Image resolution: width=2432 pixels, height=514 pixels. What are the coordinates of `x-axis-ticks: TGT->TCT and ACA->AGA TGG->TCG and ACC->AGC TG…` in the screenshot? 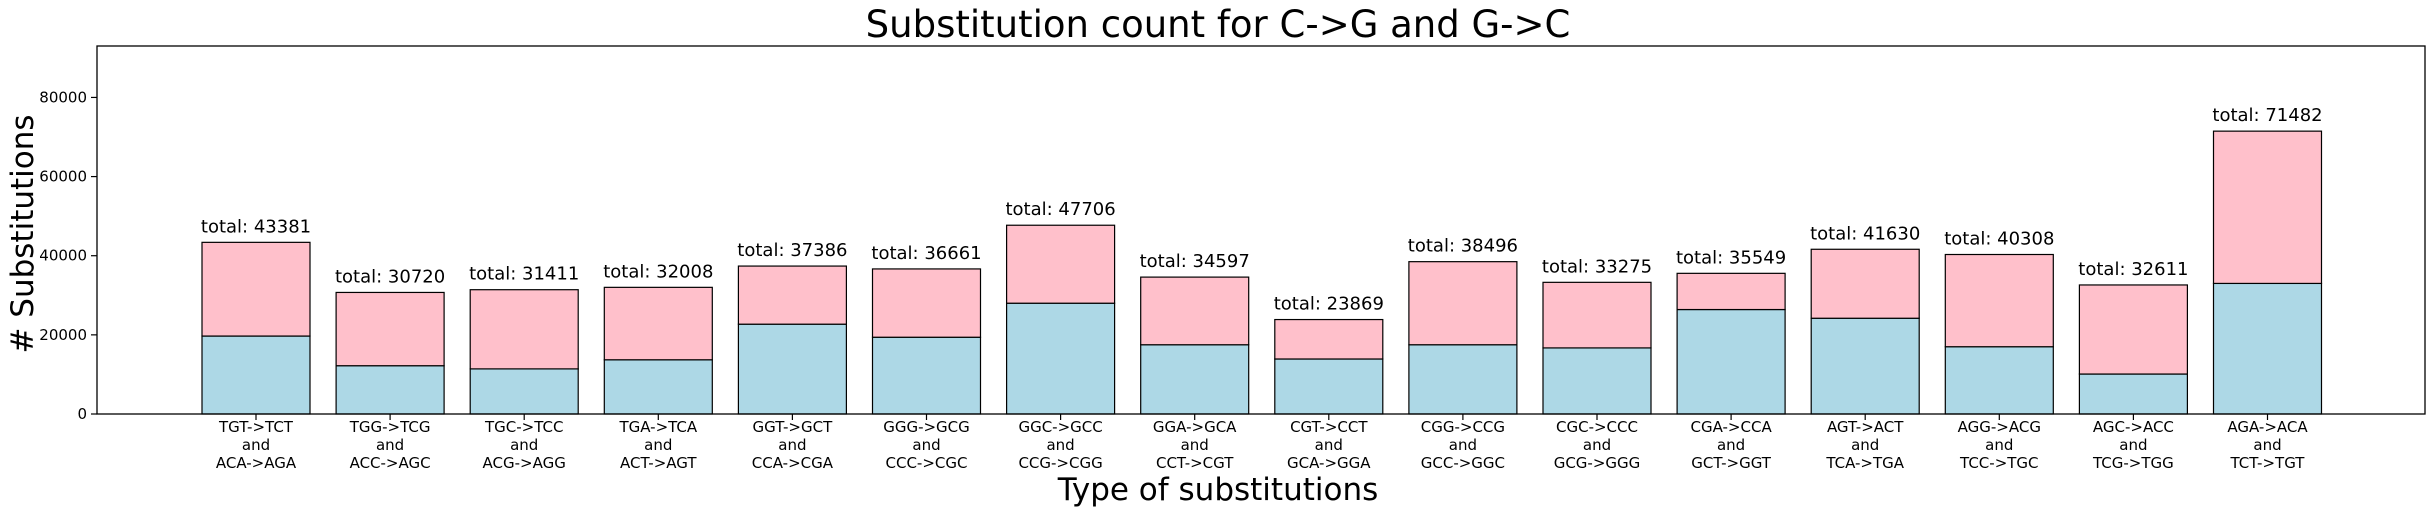 It's located at (1262, 443).